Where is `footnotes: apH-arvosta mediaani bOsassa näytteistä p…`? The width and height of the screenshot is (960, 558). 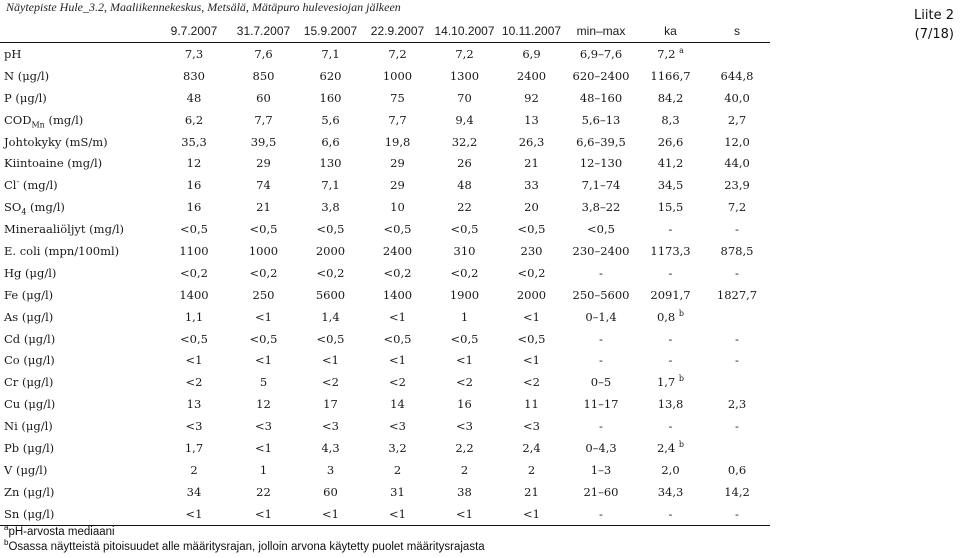 footnotes: apH-arvosta mediaani bOsassa näytteistä p… is located at coordinates (244, 539).